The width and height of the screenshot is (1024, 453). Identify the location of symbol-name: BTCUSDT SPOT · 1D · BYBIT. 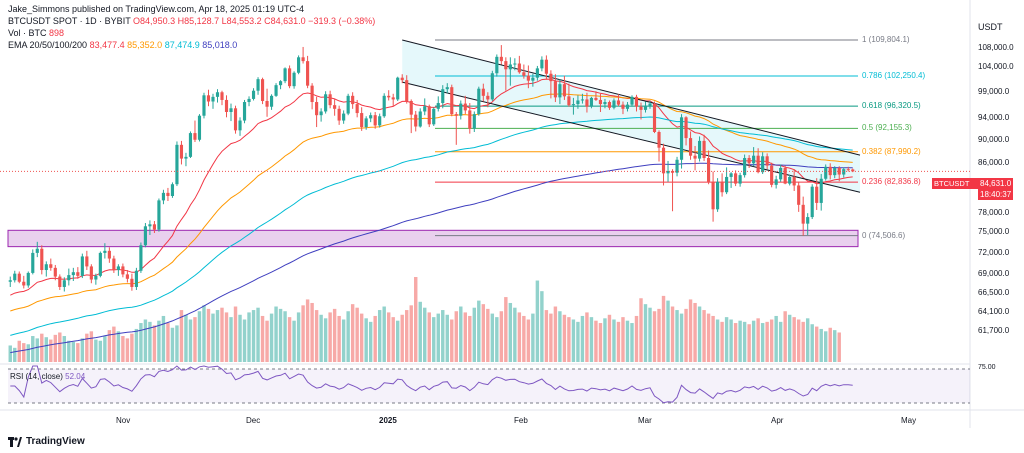
(69, 21).